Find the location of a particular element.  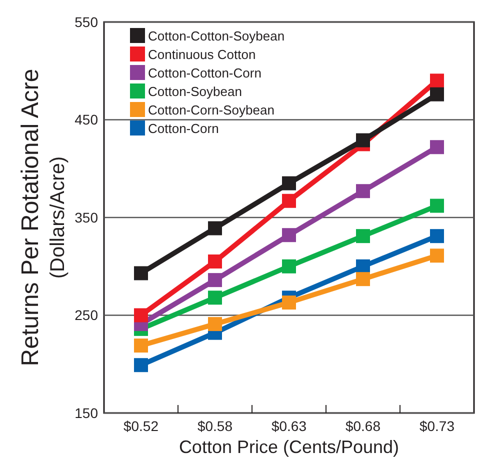

y-tick-label: 150 is located at coordinates (86, 412).